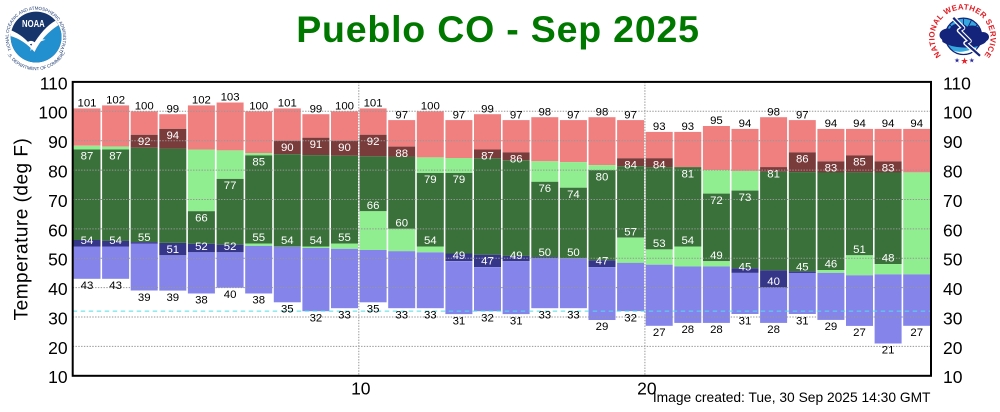 Image resolution: width=1000 pixels, height=412 pixels. I want to click on svg-text: 76, so click(544, 189).